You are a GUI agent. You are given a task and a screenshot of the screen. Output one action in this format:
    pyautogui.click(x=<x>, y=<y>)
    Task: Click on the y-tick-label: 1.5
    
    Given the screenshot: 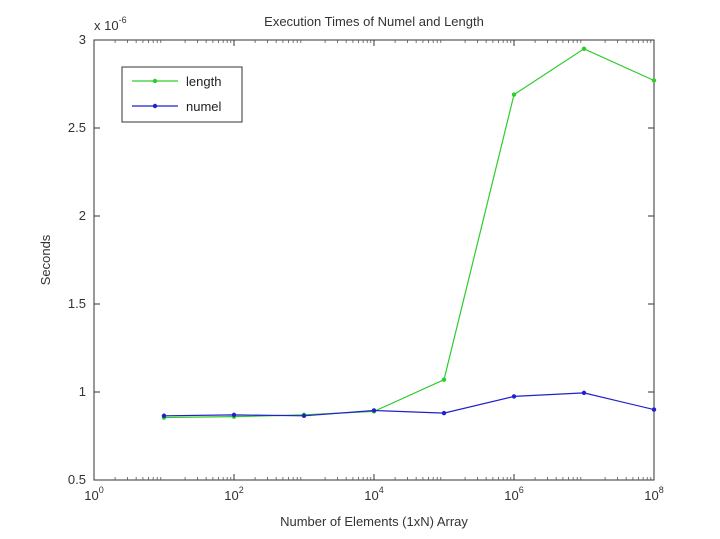 What is the action you would take?
    pyautogui.click(x=77, y=303)
    